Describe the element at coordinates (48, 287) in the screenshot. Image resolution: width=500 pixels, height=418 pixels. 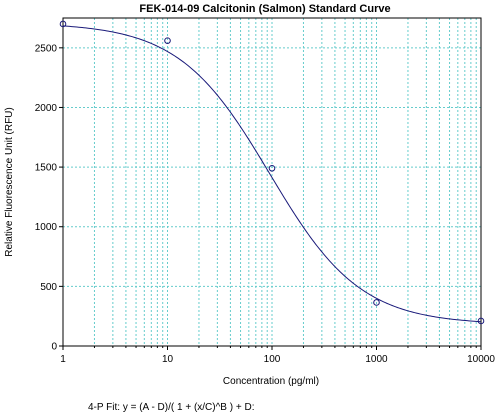
I see `y-tick-label: 500` at that location.